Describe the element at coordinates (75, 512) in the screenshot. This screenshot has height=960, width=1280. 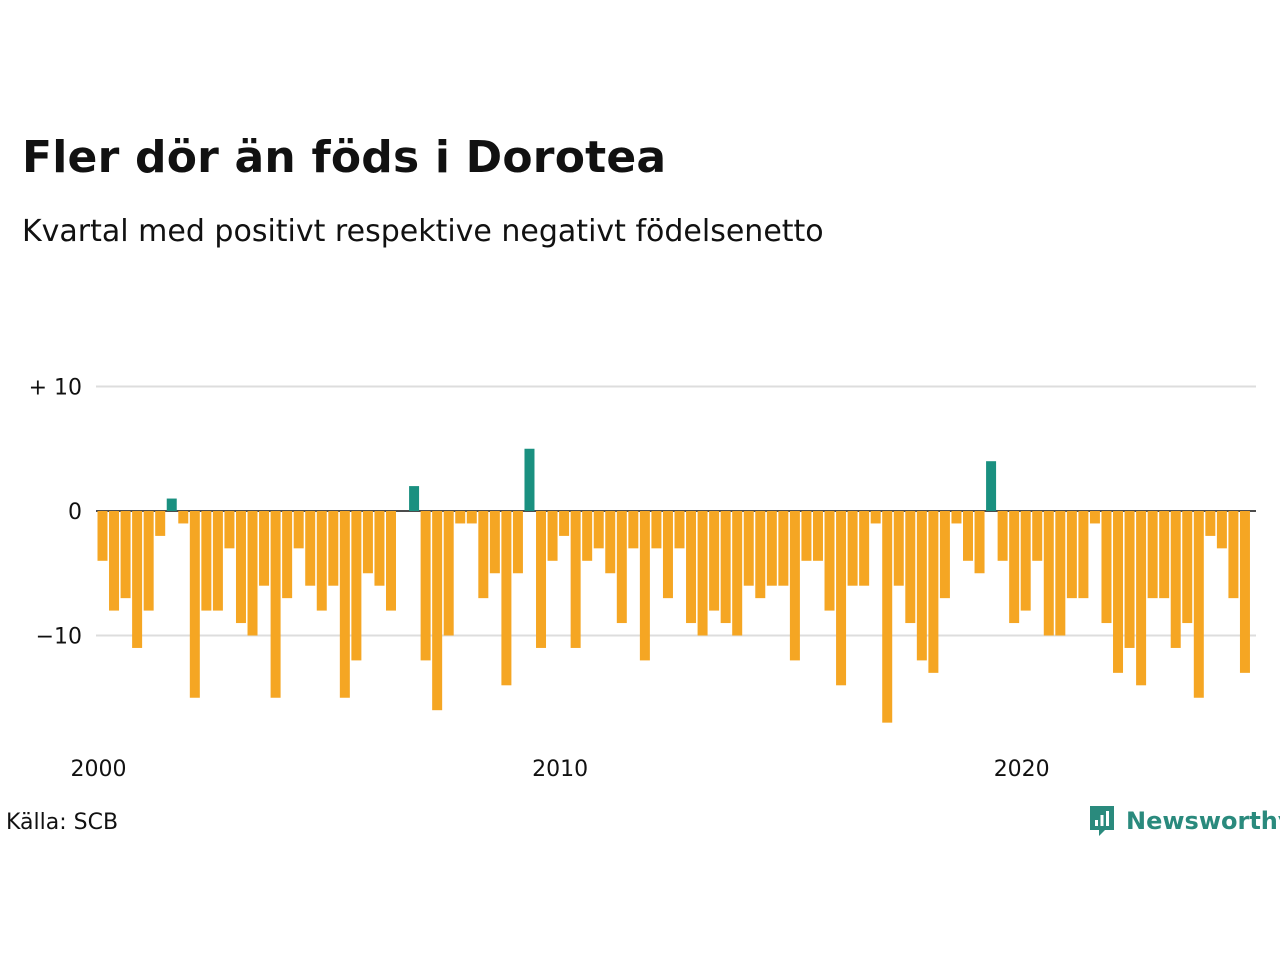
I see `y-tick-label: 0` at that location.